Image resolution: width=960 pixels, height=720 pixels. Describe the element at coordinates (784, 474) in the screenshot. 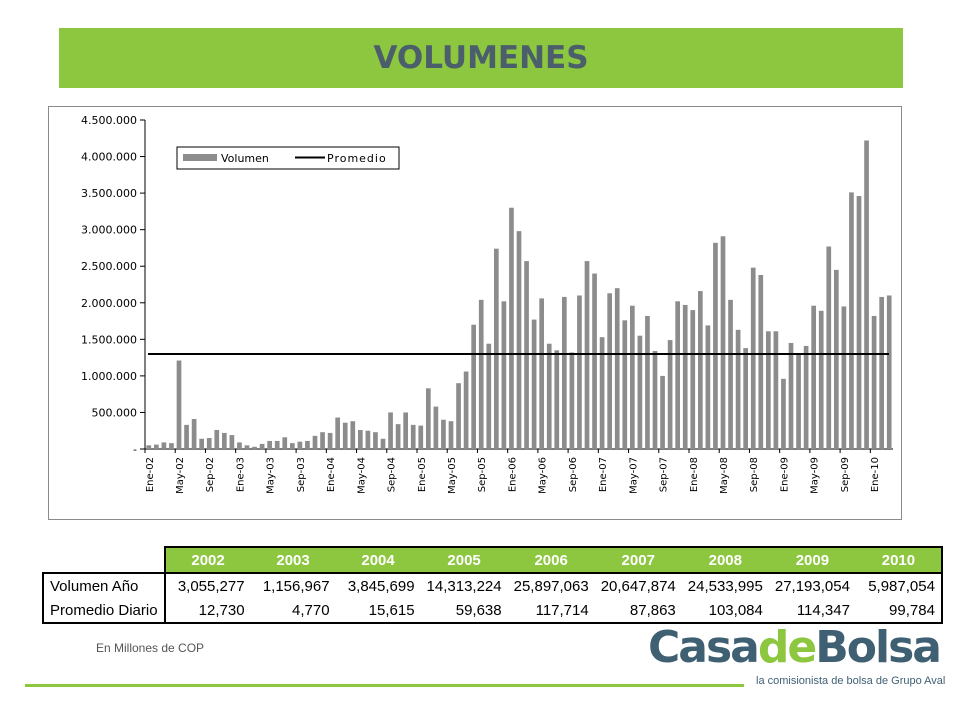

I see `x-tick-label: Ene-09` at that location.